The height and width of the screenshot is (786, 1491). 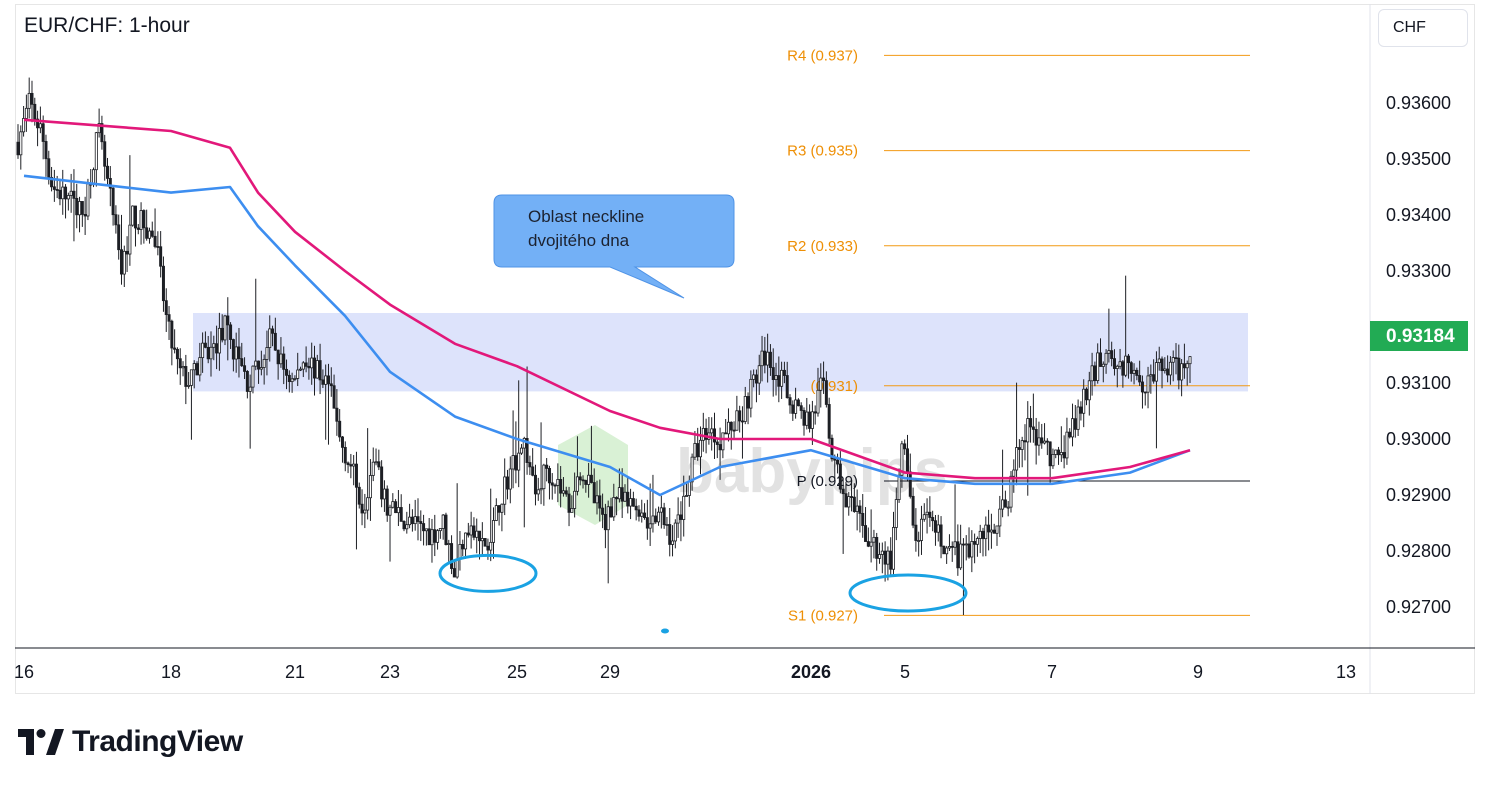 What do you see at coordinates (1423, 28) in the screenshot?
I see `currency-selector: CHF` at bounding box center [1423, 28].